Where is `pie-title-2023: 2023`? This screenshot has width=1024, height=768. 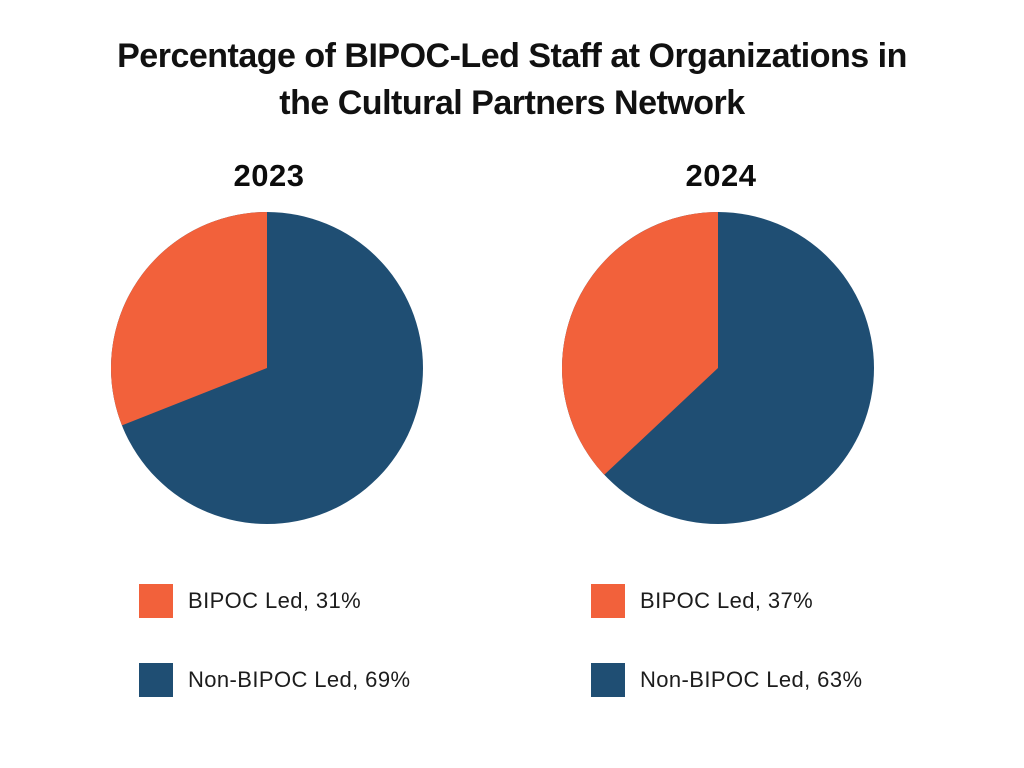 pie-title-2023: 2023 is located at coordinates (269, 175).